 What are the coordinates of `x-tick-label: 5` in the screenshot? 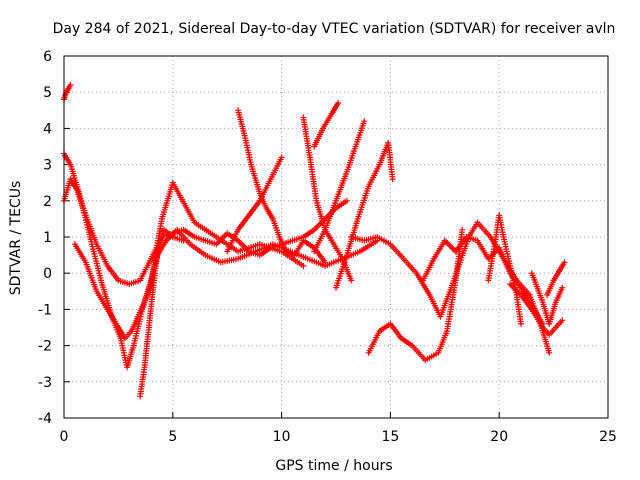 It's located at (172, 437).